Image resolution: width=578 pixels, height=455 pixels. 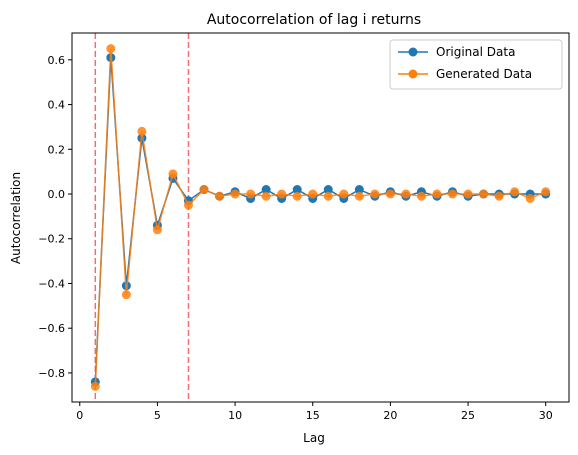 What do you see at coordinates (475, 52) in the screenshot?
I see `legend-label-1: Original Data` at bounding box center [475, 52].